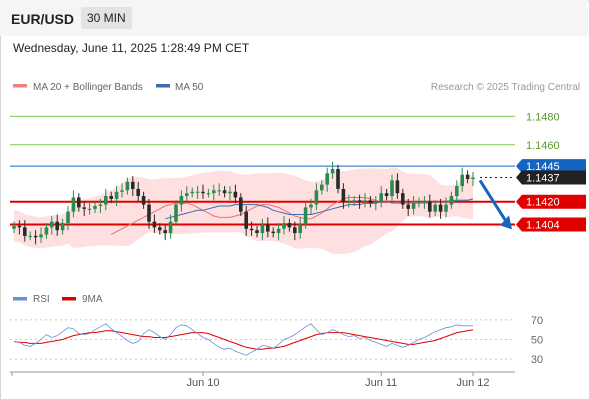  I want to click on level-label-1.1460: 1.1460, so click(543, 146).